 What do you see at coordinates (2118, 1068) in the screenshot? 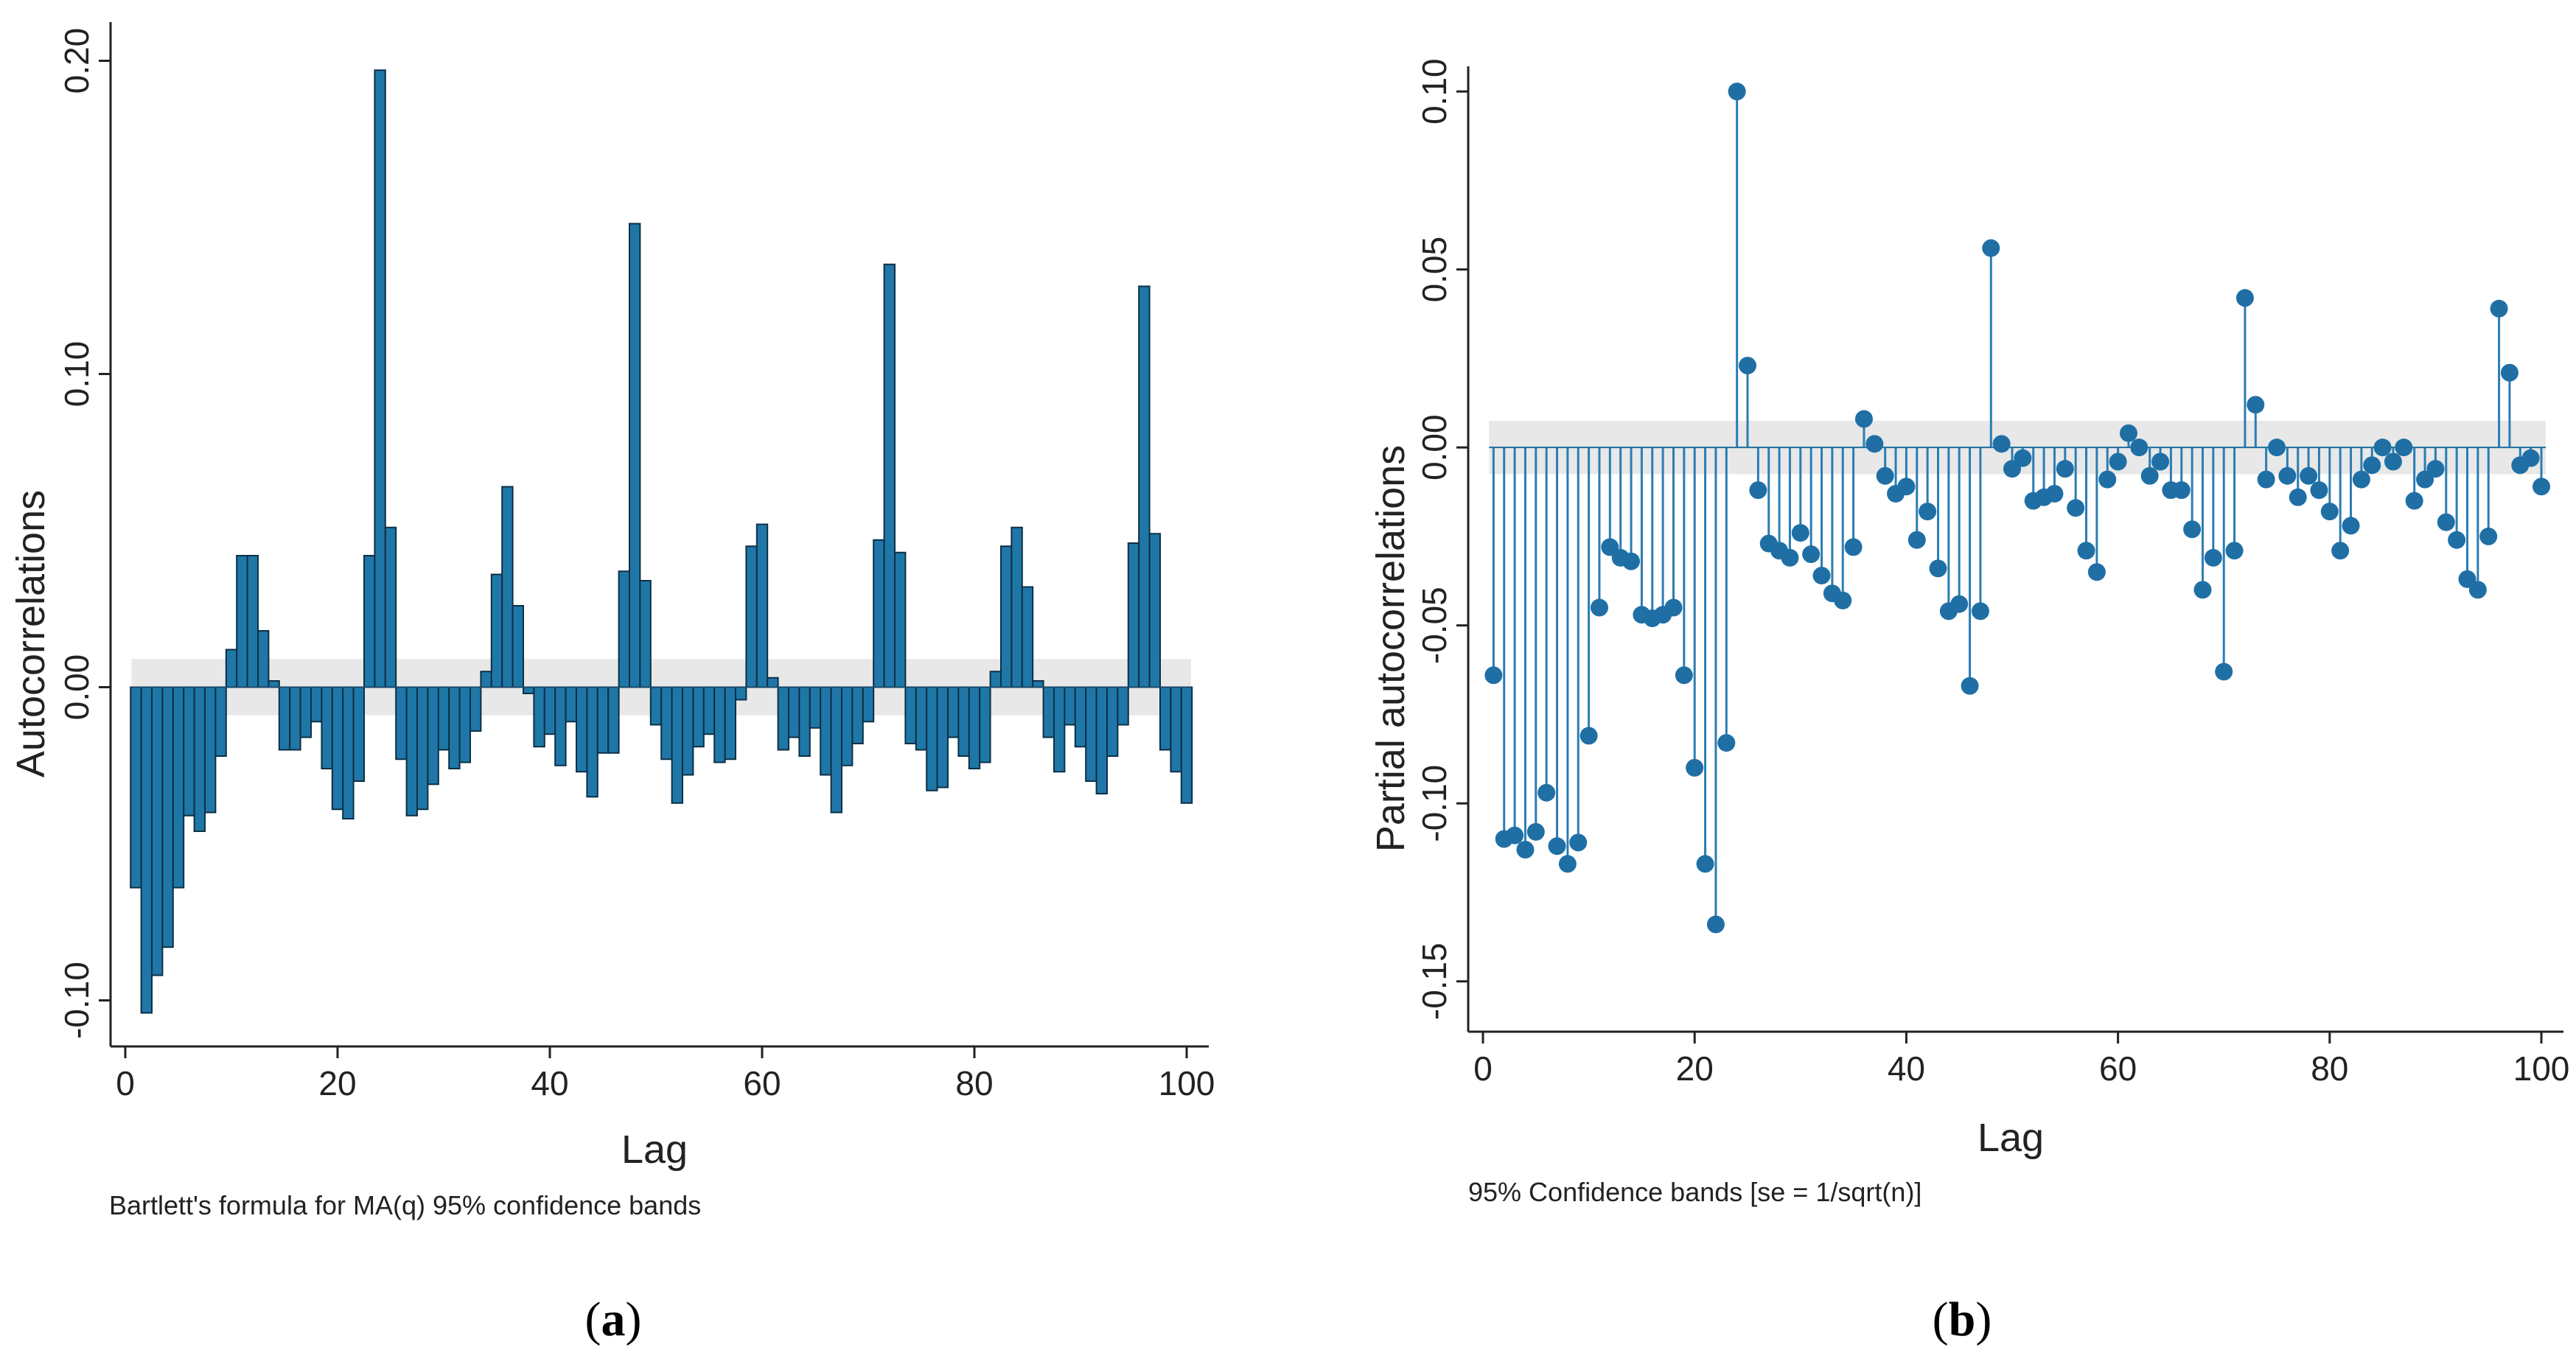
I see `x-tick-label: 60` at bounding box center [2118, 1068].